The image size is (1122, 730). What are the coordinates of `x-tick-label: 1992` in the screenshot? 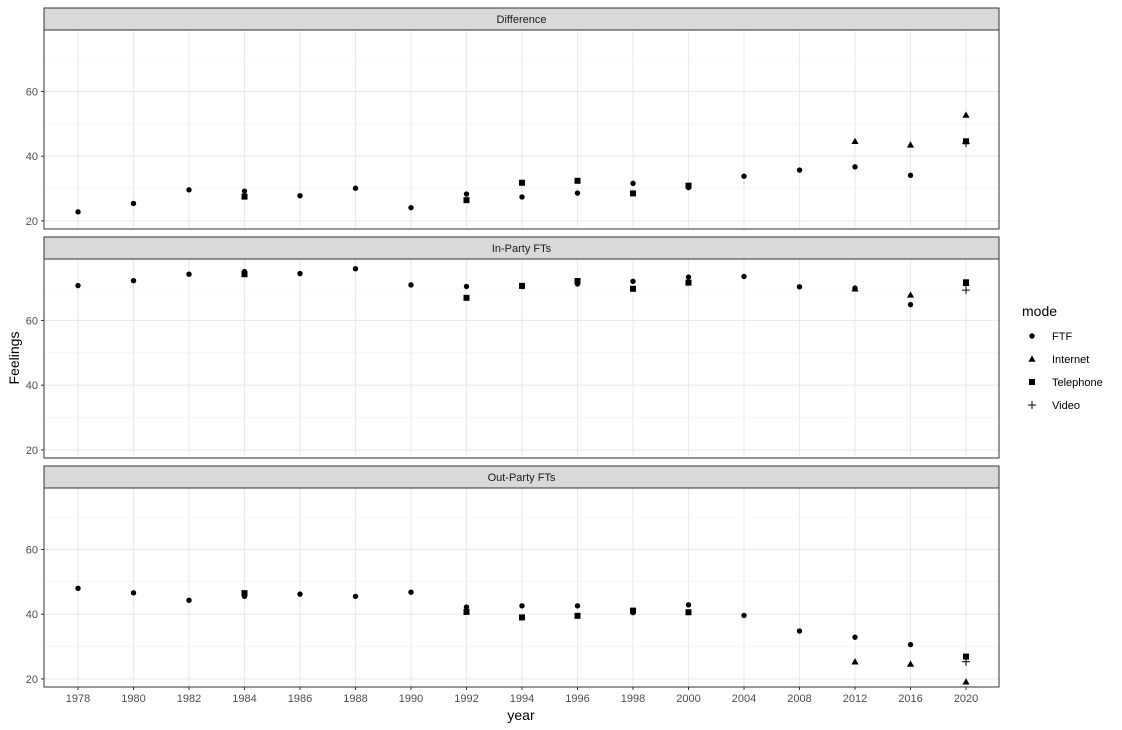 It's located at (466, 699).